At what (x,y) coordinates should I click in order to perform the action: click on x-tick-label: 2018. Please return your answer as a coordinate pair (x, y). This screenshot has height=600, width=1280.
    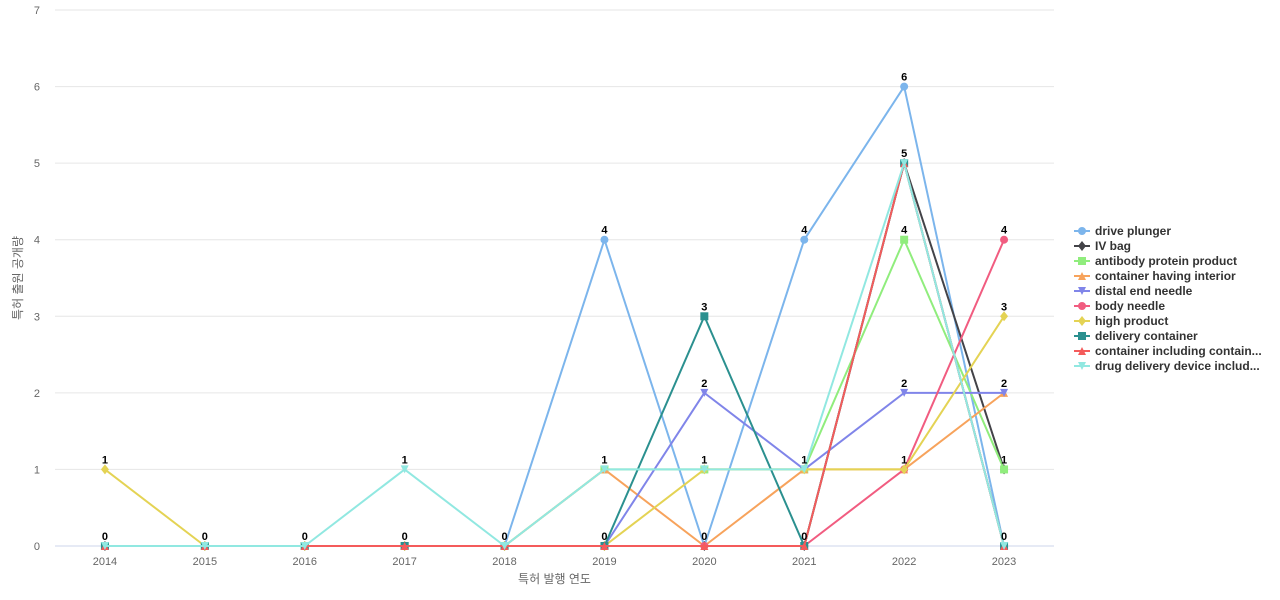
    Looking at the image, I should click on (504, 562).